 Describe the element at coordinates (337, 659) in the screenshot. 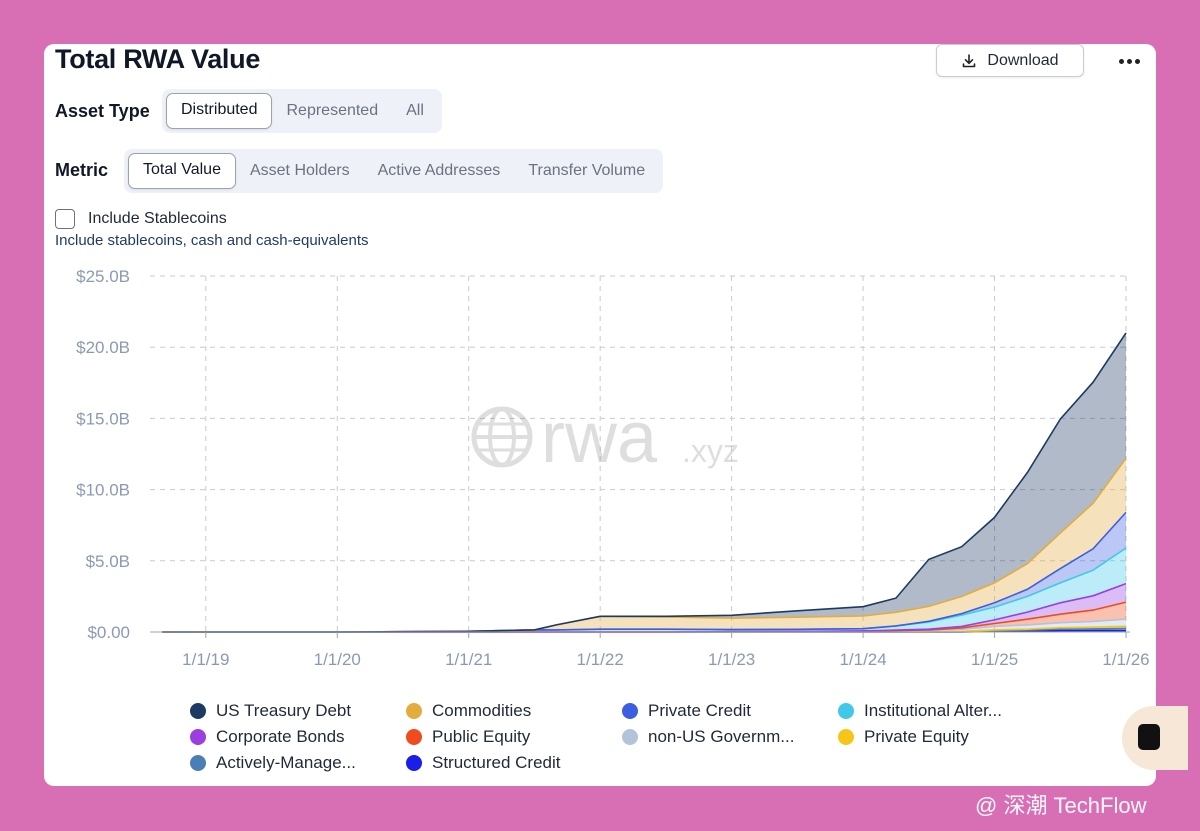

I see `x-tick-label: 1/1/20` at that location.